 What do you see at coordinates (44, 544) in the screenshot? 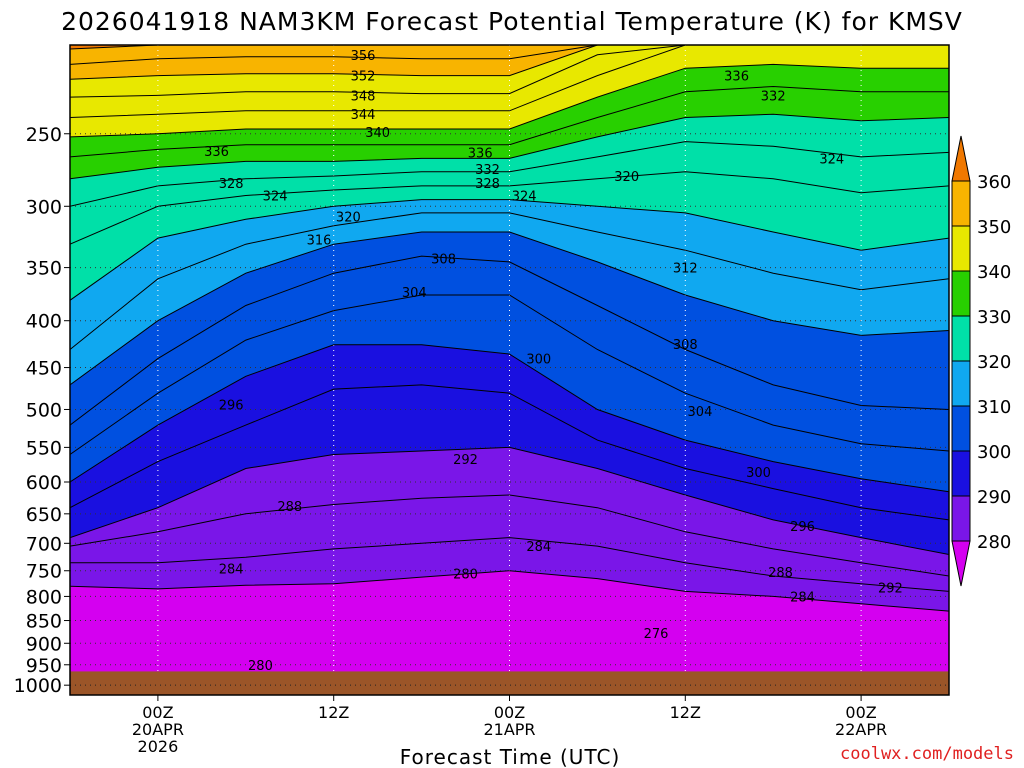
I see `y-tick-label: 700` at bounding box center [44, 544].